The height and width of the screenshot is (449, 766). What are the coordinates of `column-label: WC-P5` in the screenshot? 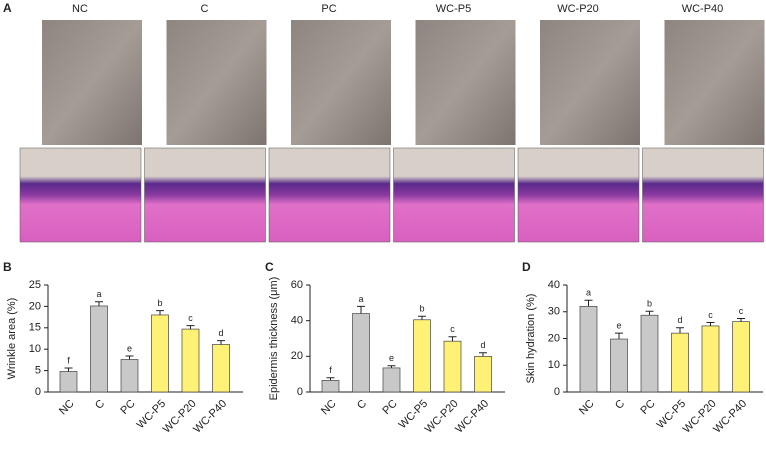 It's located at (453, 9).